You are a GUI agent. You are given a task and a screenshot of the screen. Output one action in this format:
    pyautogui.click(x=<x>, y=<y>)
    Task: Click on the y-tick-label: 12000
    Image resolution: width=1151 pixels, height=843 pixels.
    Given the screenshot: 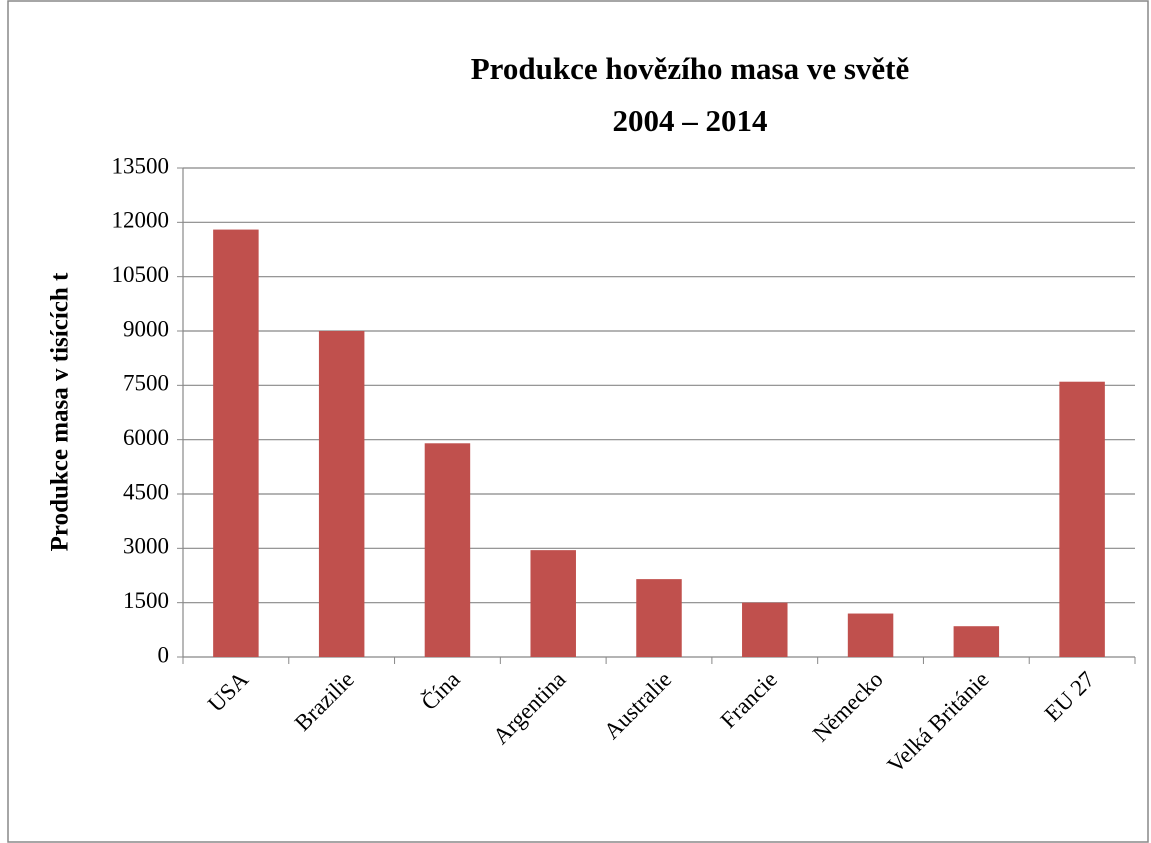 What is the action you would take?
    pyautogui.click(x=141, y=220)
    